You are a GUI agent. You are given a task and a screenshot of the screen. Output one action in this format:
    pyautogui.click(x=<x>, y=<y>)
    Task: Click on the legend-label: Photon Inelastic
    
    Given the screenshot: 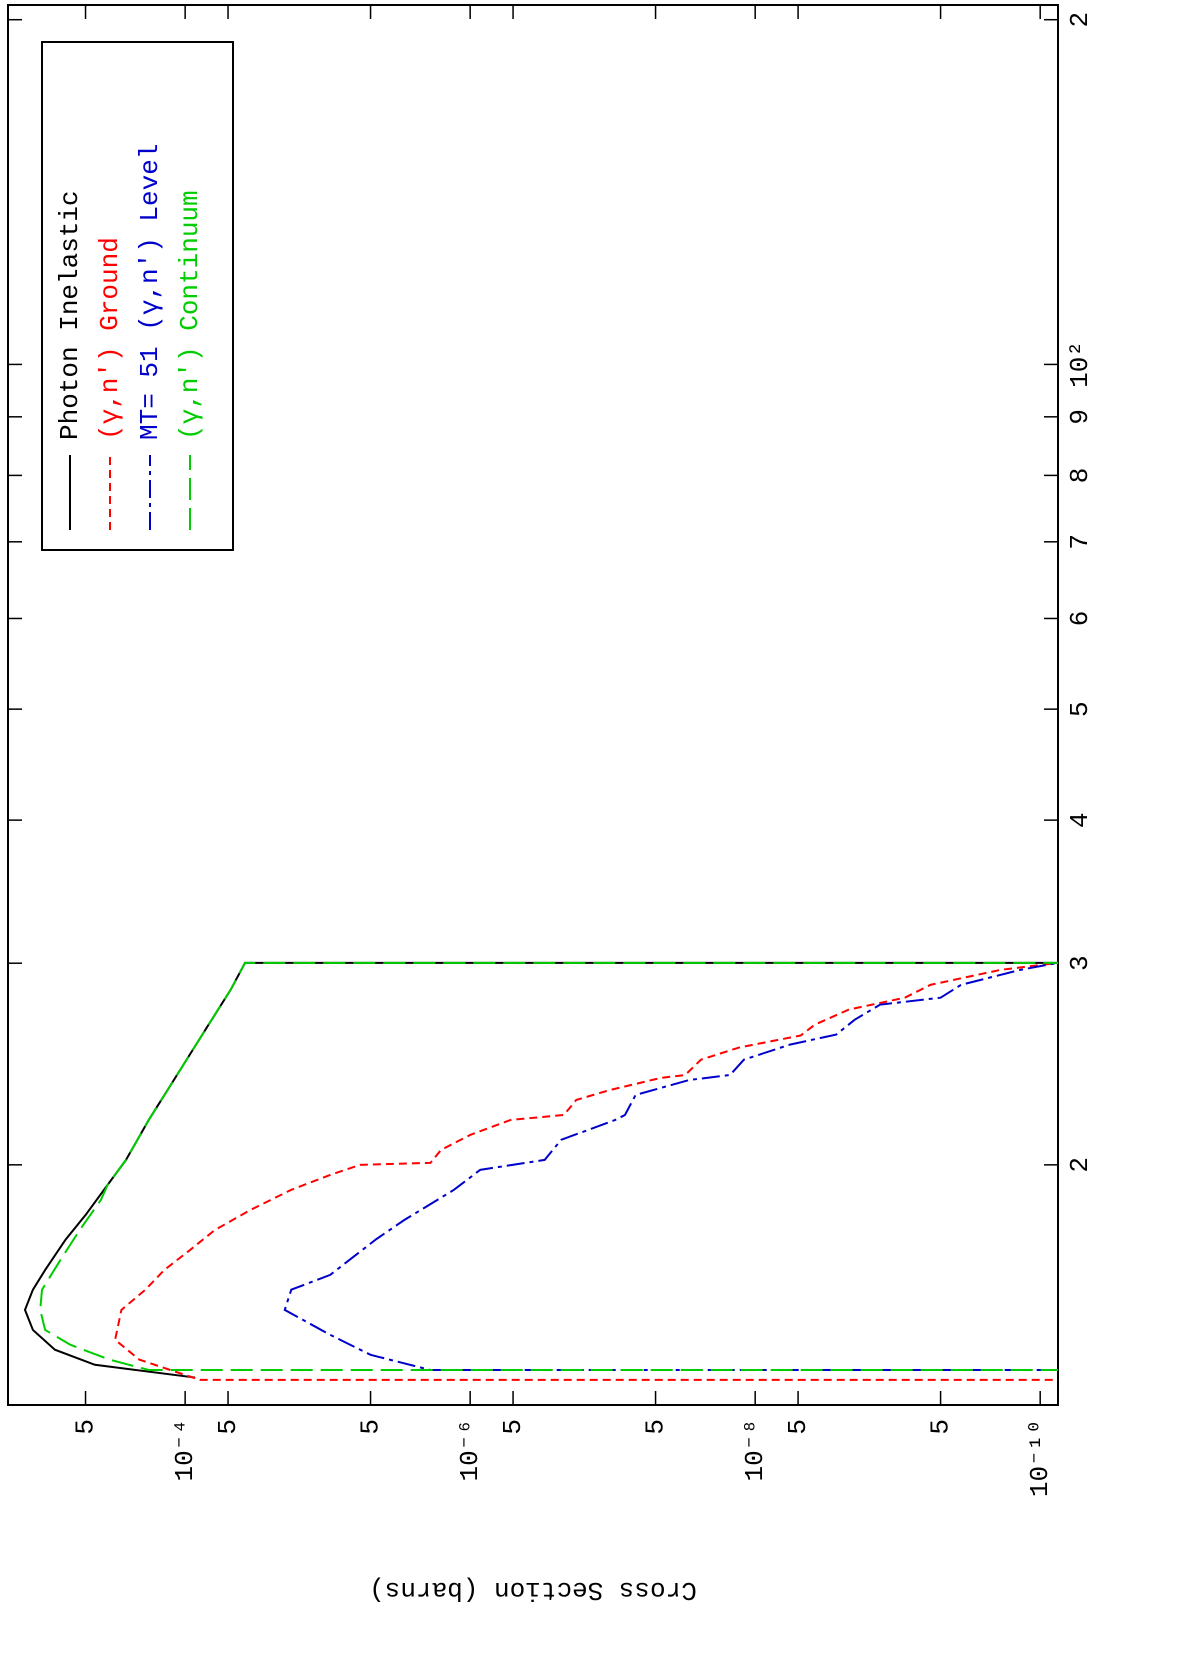 What is the action you would take?
    pyautogui.click(x=70, y=315)
    